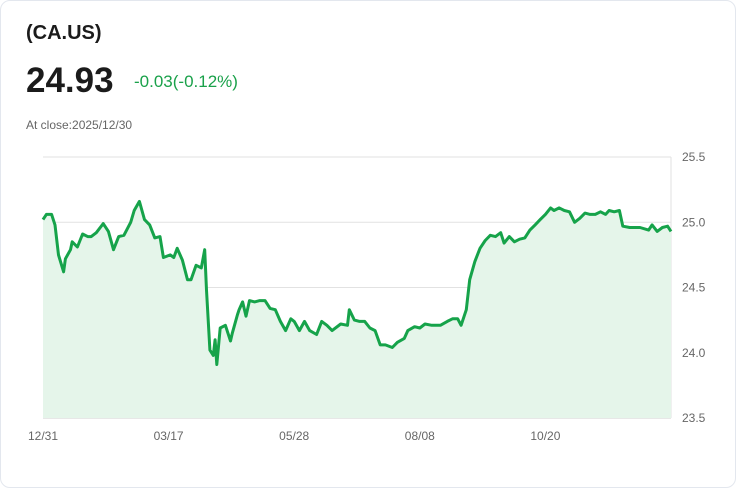  What do you see at coordinates (545, 436) in the screenshot?
I see `x-tick-label: 10/20` at bounding box center [545, 436].